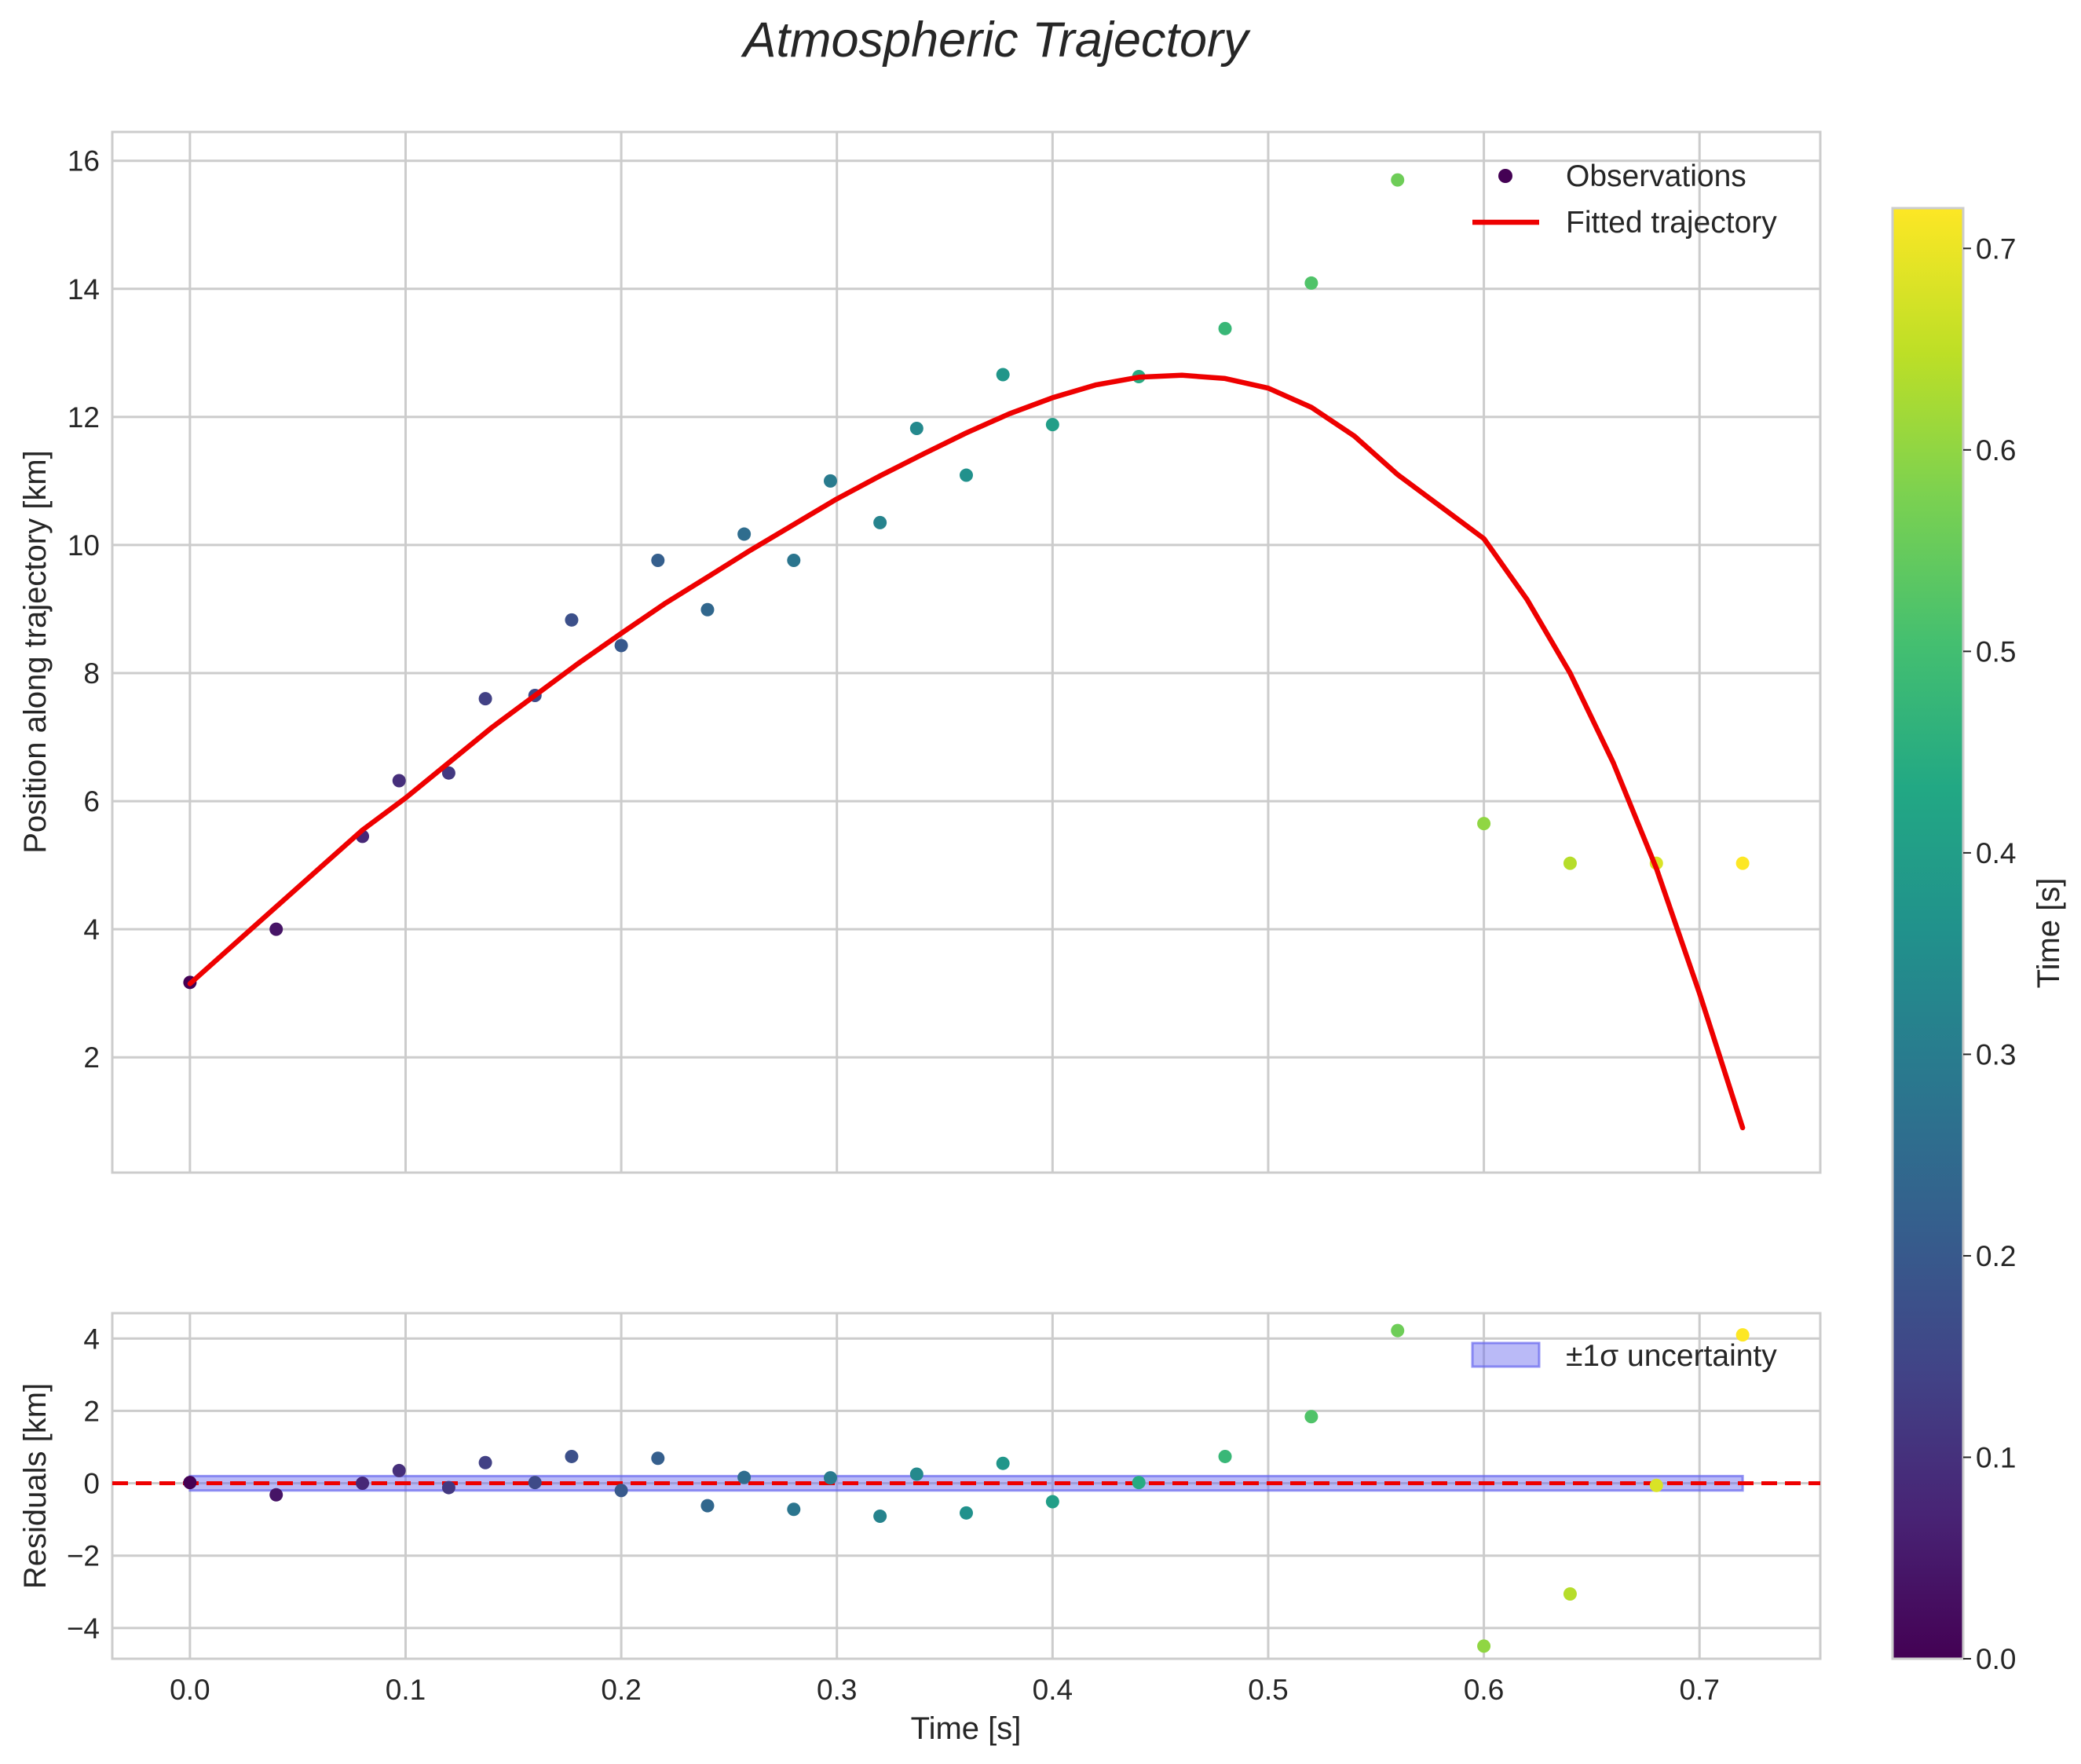  I want to click on main-y-tick-label: 12, so click(84, 418).